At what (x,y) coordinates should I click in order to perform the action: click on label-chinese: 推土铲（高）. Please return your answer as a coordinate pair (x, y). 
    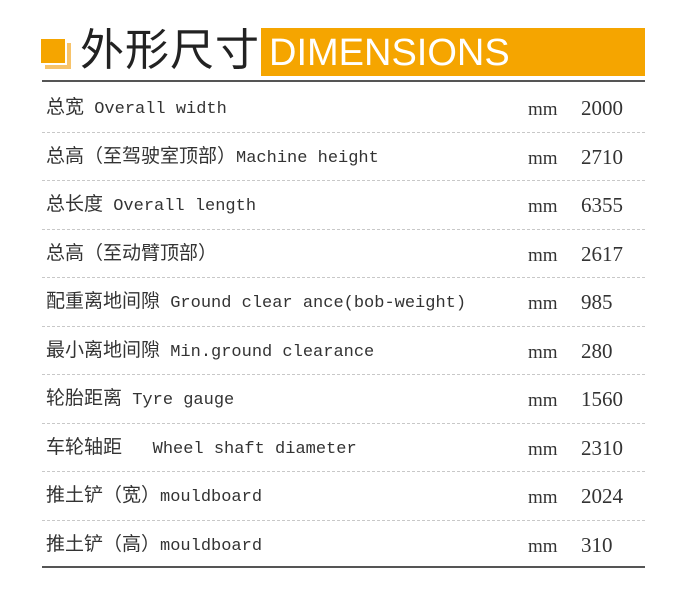
    Looking at the image, I should click on (103, 544).